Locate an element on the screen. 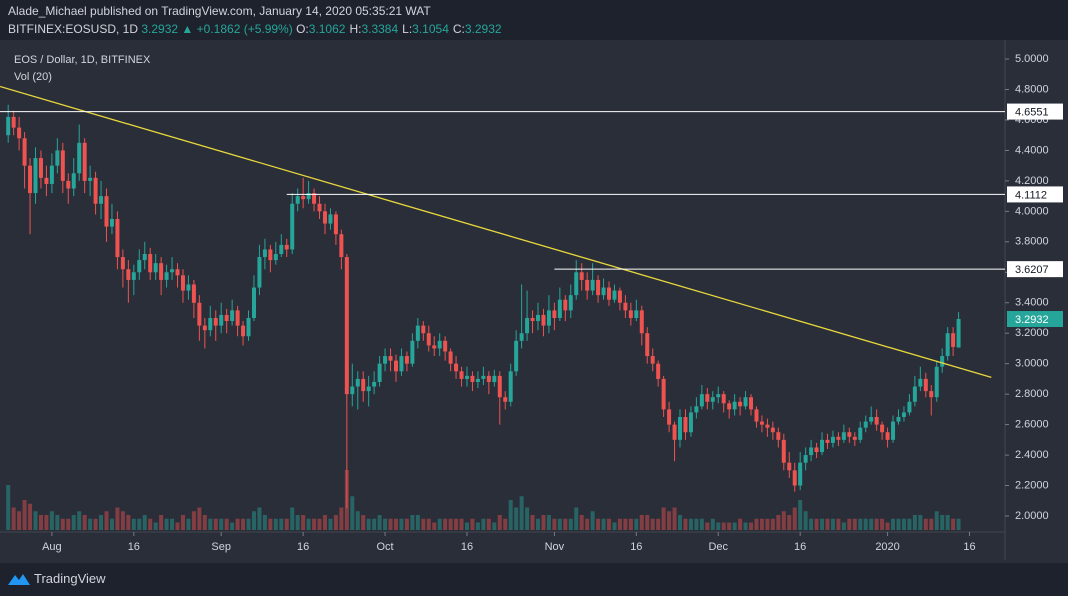  brand: TradingView is located at coordinates (70, 578).